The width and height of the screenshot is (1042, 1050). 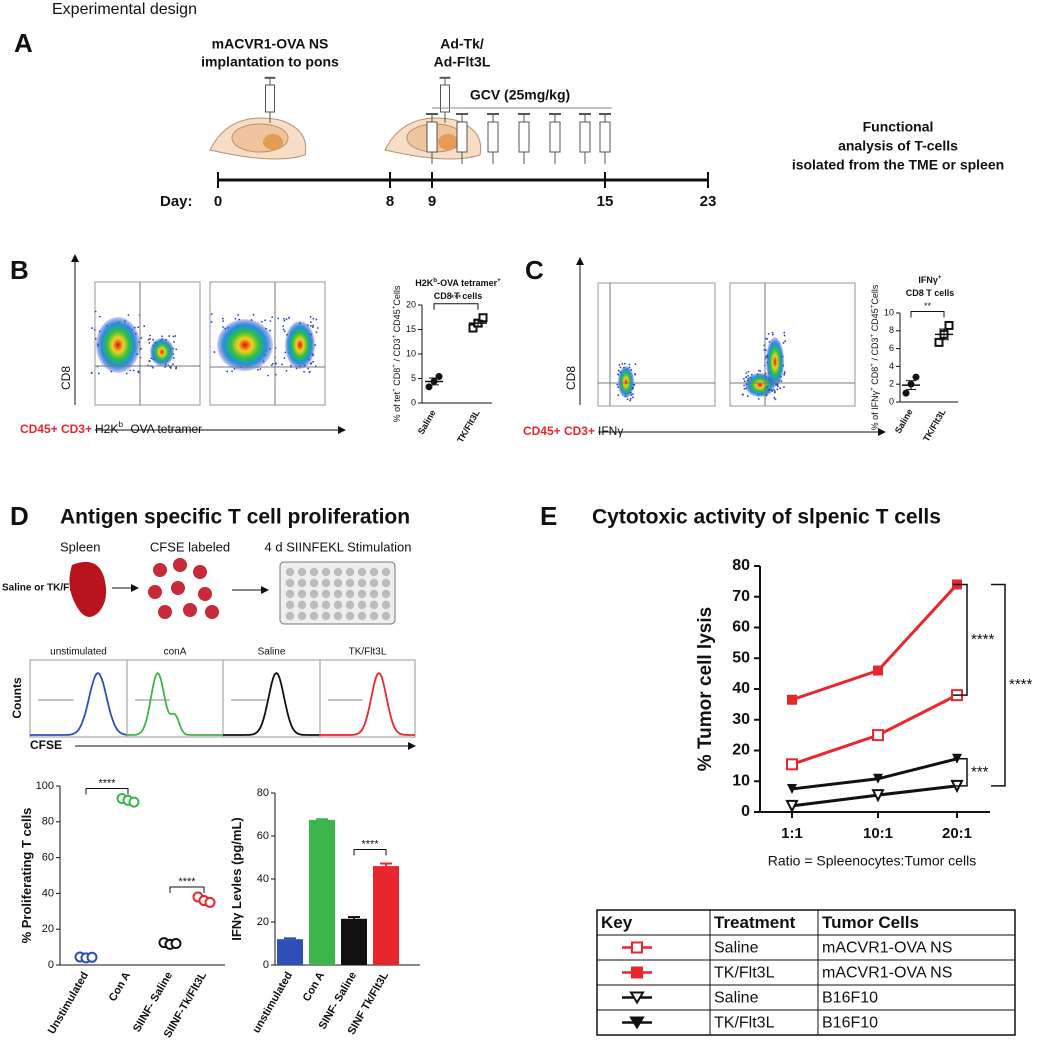 I want to click on table-cell: TK/Flt3L, so click(x=744, y=1023).